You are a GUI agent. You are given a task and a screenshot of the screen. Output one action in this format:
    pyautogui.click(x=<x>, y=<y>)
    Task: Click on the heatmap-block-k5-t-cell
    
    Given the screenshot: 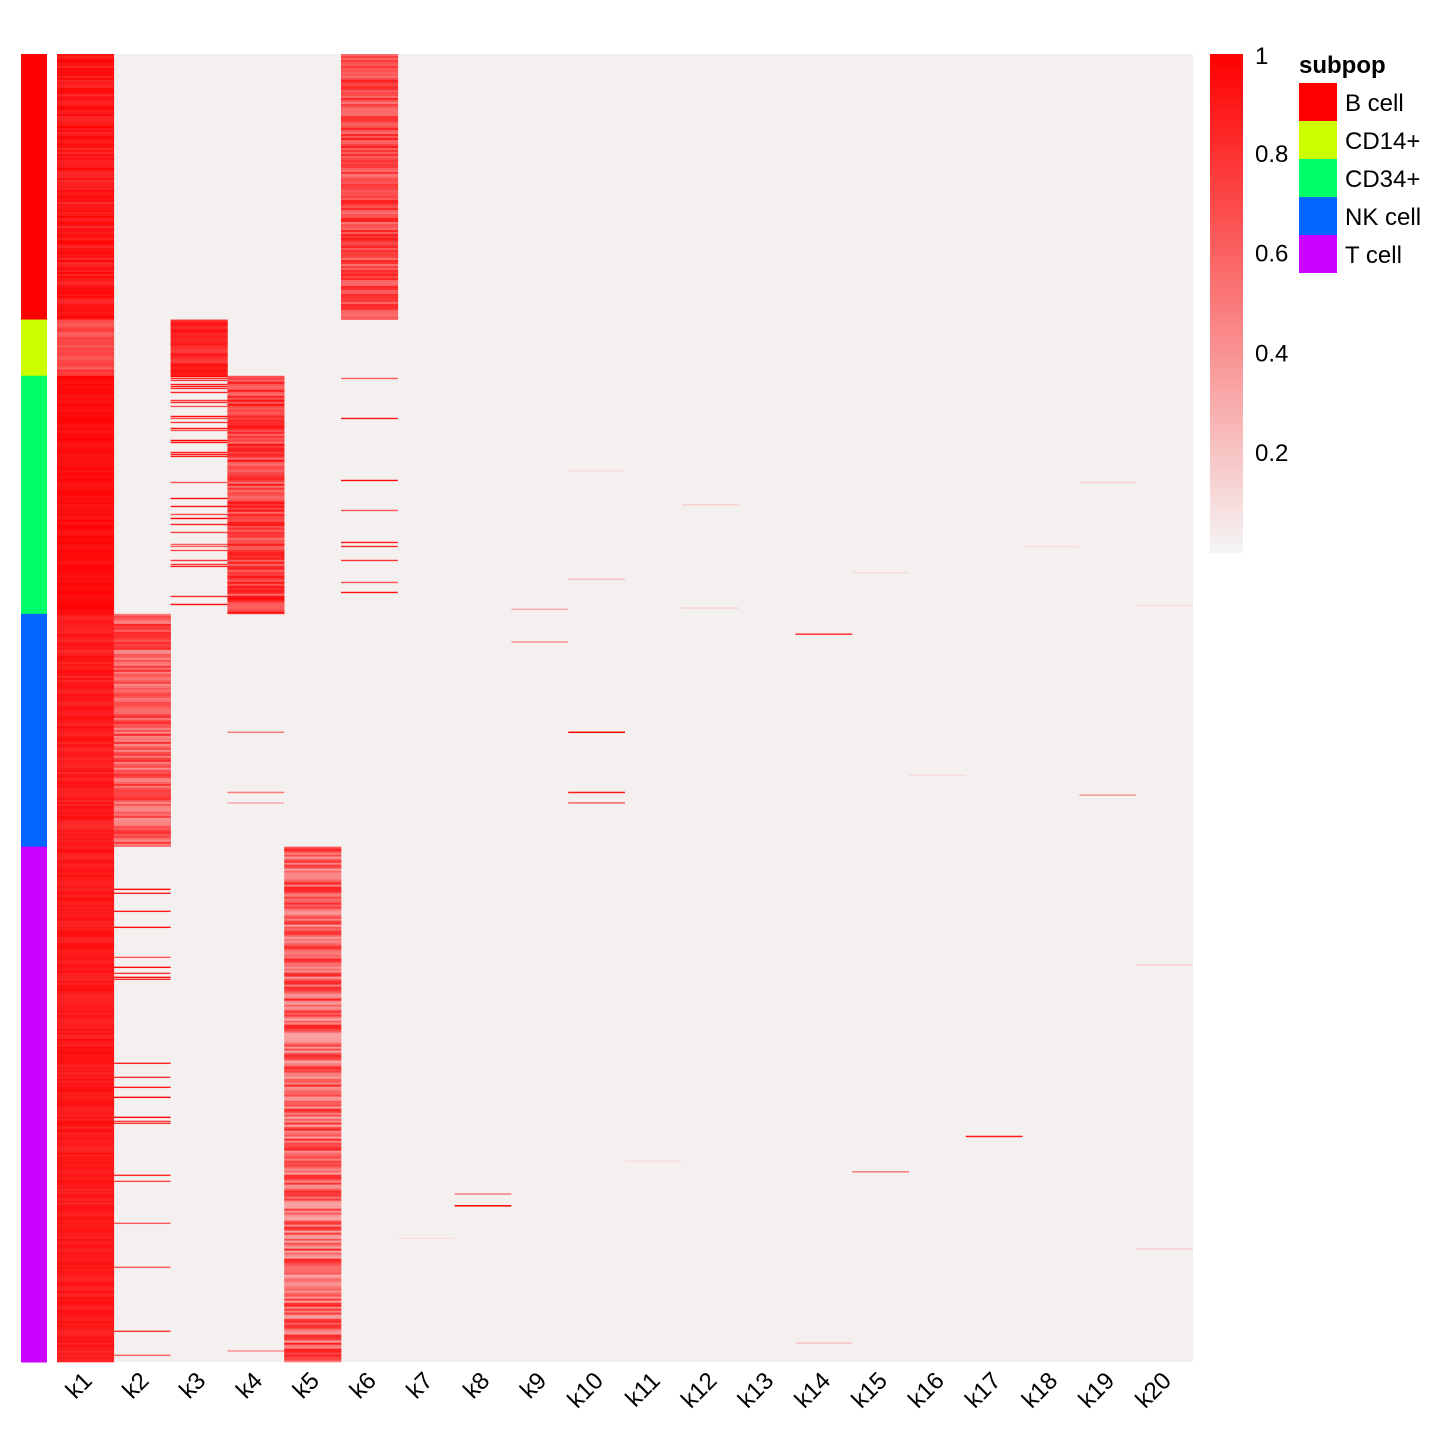 What is the action you would take?
    pyautogui.click(x=313, y=1104)
    